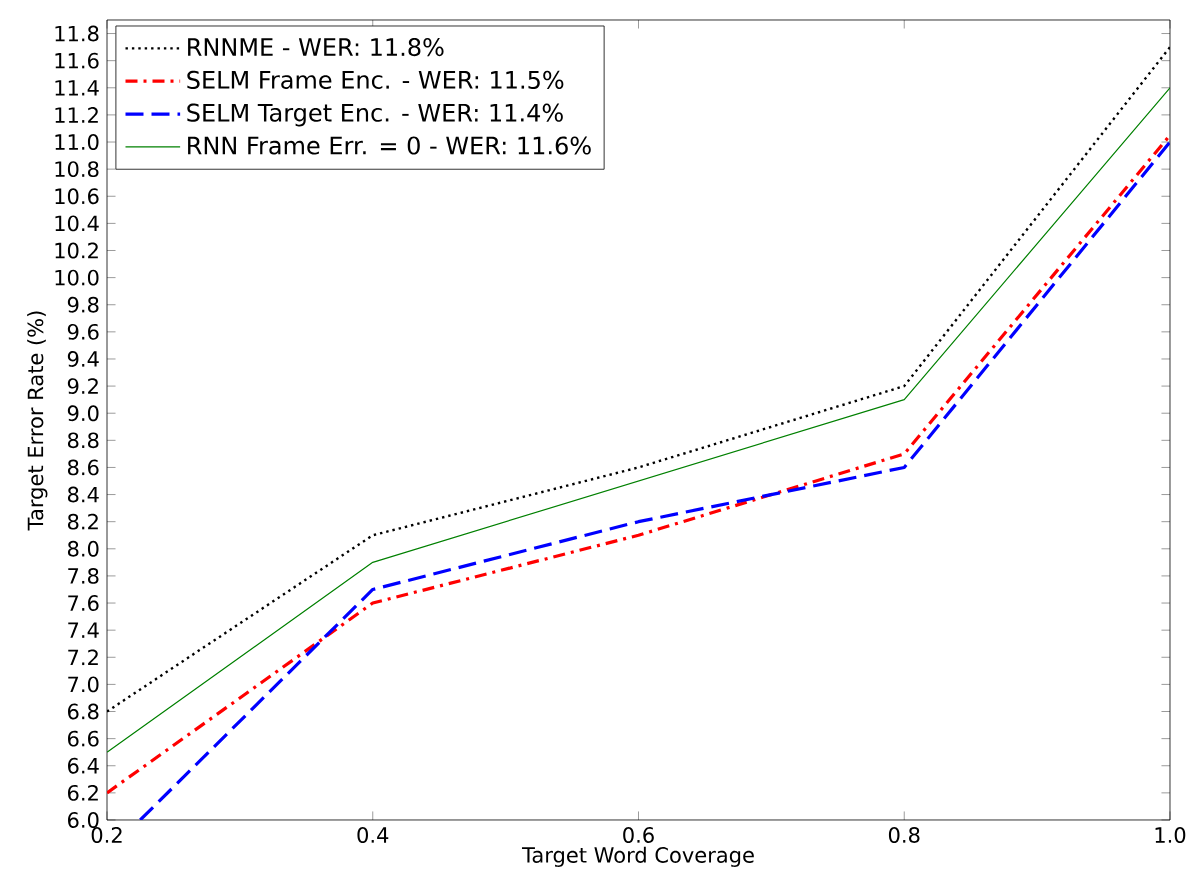 The height and width of the screenshot is (882, 1195). I want to click on y-tick-label: 10.2, so click(76, 250).